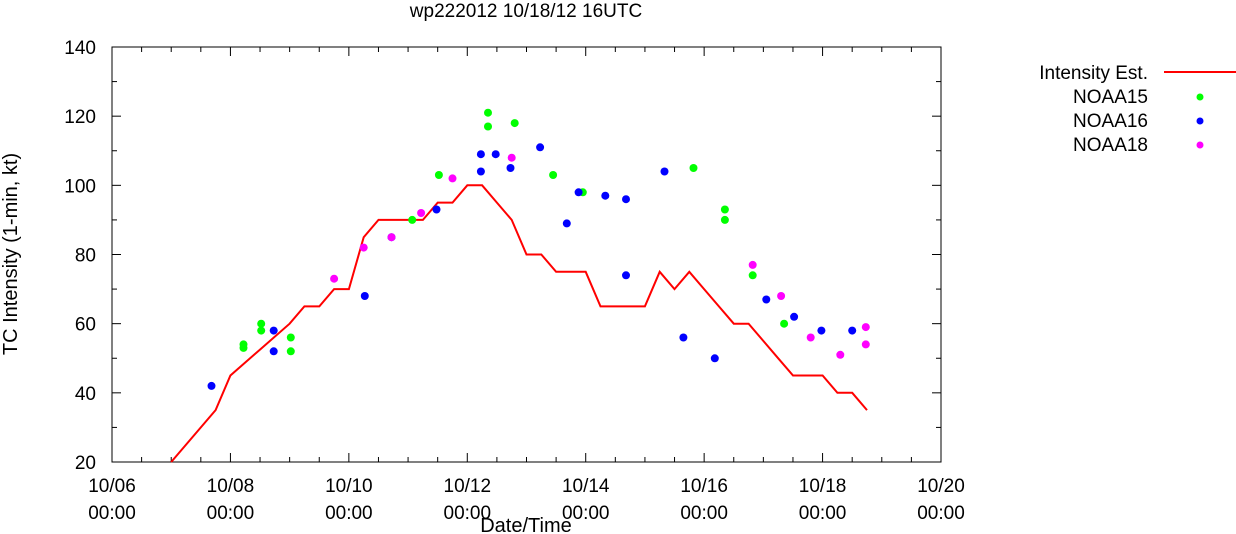 Image resolution: width=1236 pixels, height=534 pixels. What do you see at coordinates (1110, 121) in the screenshot?
I see `legend-label: NOAA16` at bounding box center [1110, 121].